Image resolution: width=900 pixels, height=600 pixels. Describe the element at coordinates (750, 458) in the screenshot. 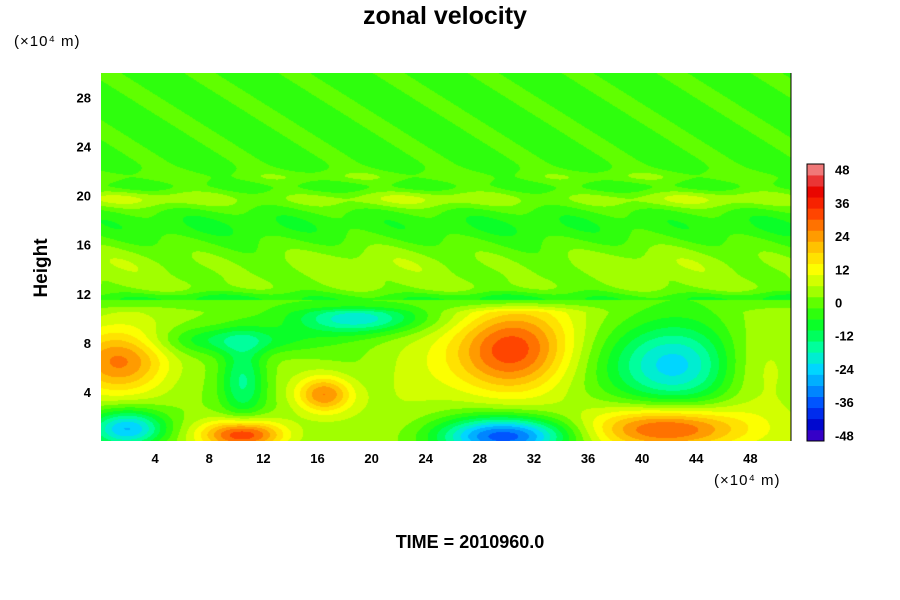

I see `x-tick-label: 48` at that location.